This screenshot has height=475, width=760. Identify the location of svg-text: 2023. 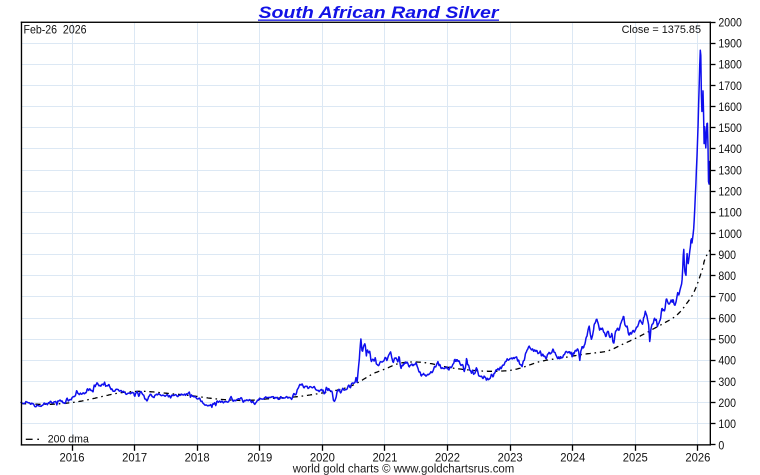
(510, 457).